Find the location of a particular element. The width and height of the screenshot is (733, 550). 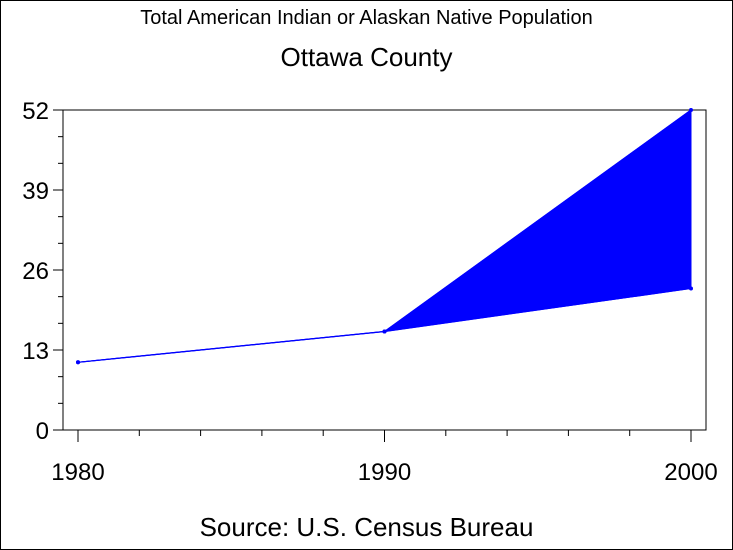

y-tick-label-39: 39 is located at coordinates (35, 191).